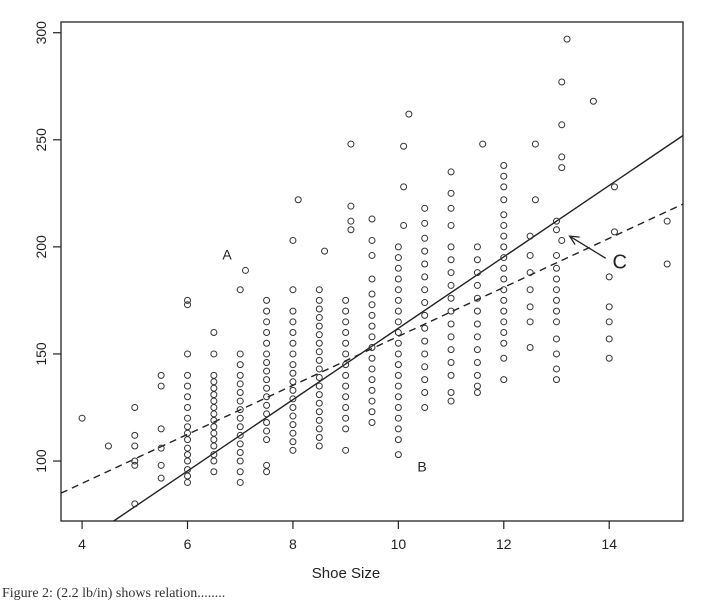  Describe the element at coordinates (188, 544) in the screenshot. I see `x-tick-label: 6` at that location.